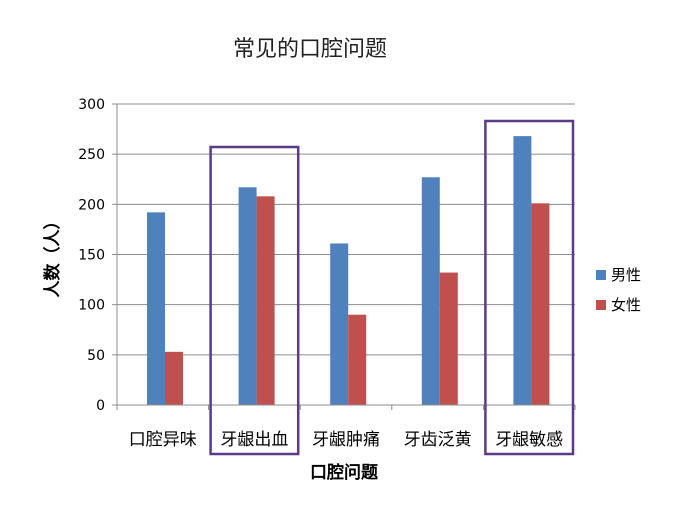 The height and width of the screenshot is (523, 700). Describe the element at coordinates (626, 275) in the screenshot. I see `legend-label: 男性` at that location.